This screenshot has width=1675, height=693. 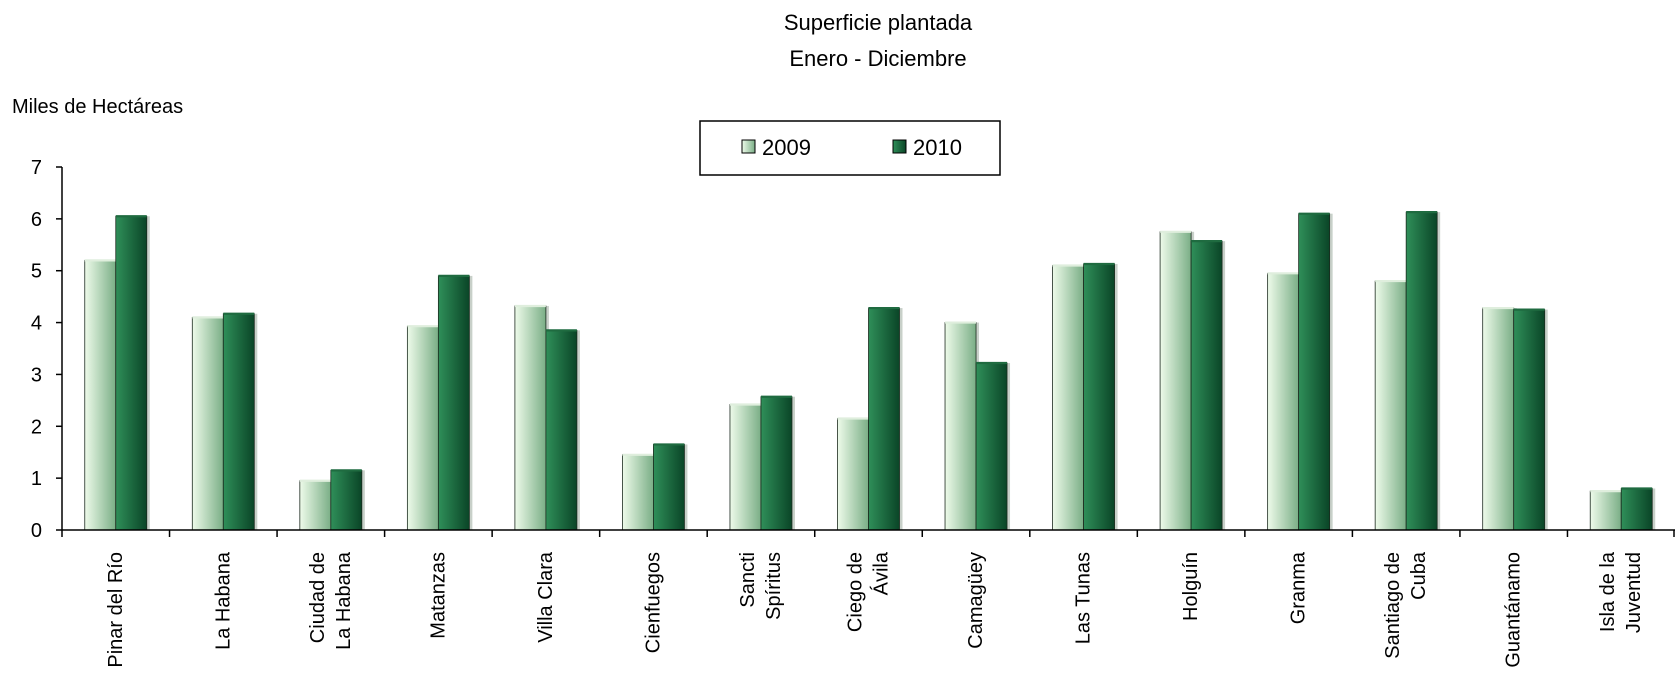 What do you see at coordinates (36, 220) in the screenshot?
I see `y-tick-label: 6` at bounding box center [36, 220].